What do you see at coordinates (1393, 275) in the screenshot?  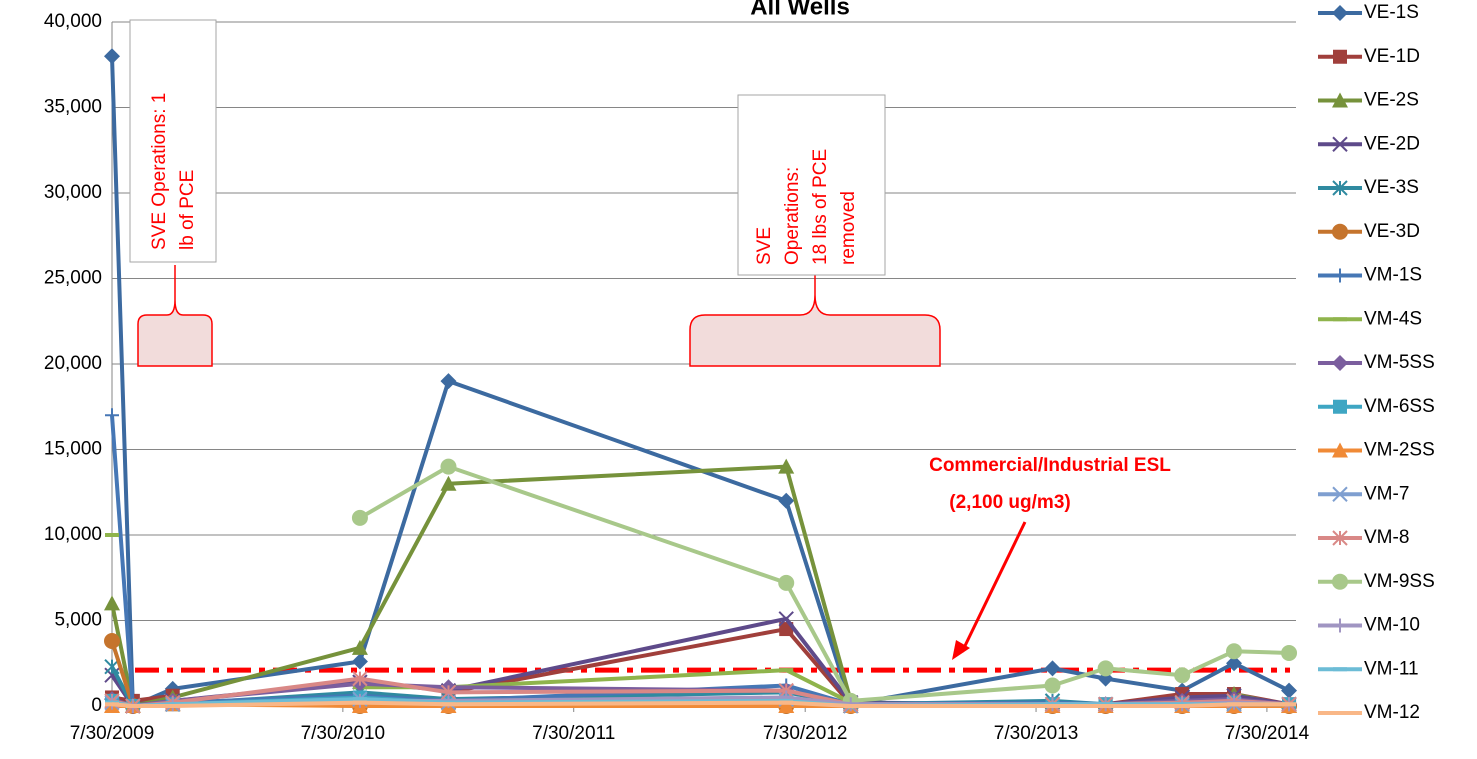 I see `legend-label: VM-1S` at bounding box center [1393, 275].